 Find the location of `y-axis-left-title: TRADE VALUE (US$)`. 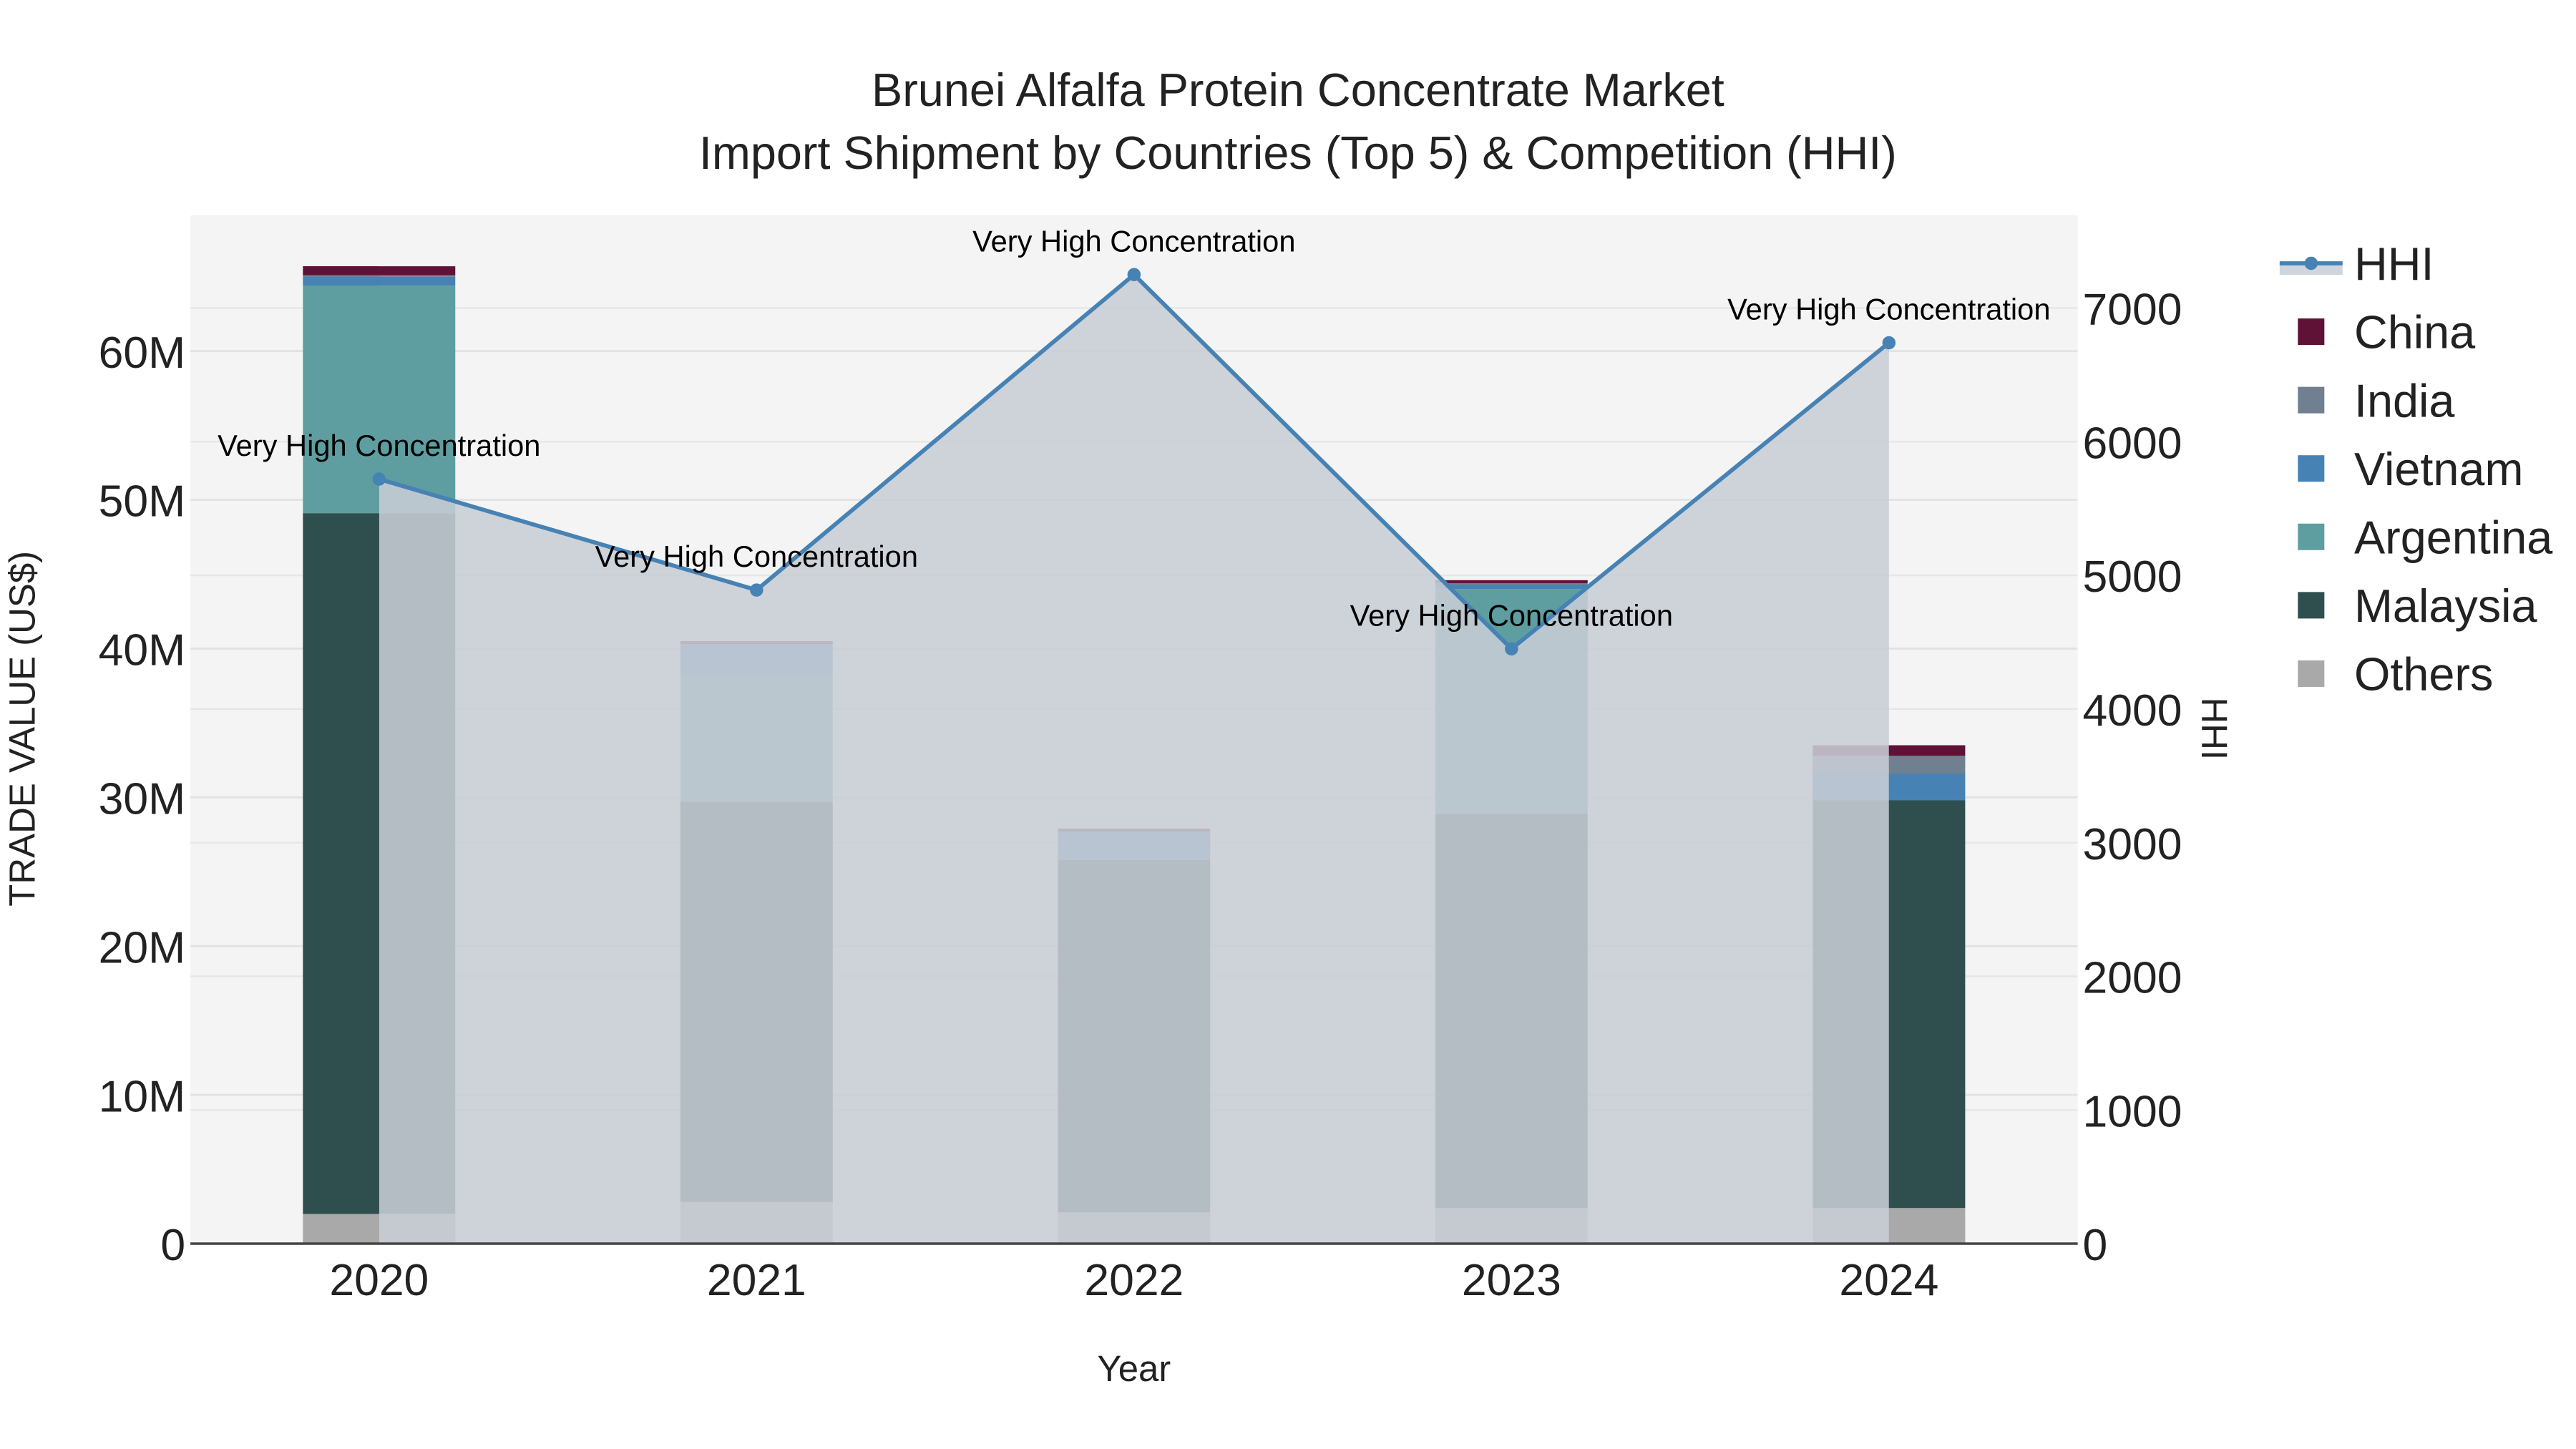

y-axis-left-title: TRADE VALUE (US$) is located at coordinates (22, 729).